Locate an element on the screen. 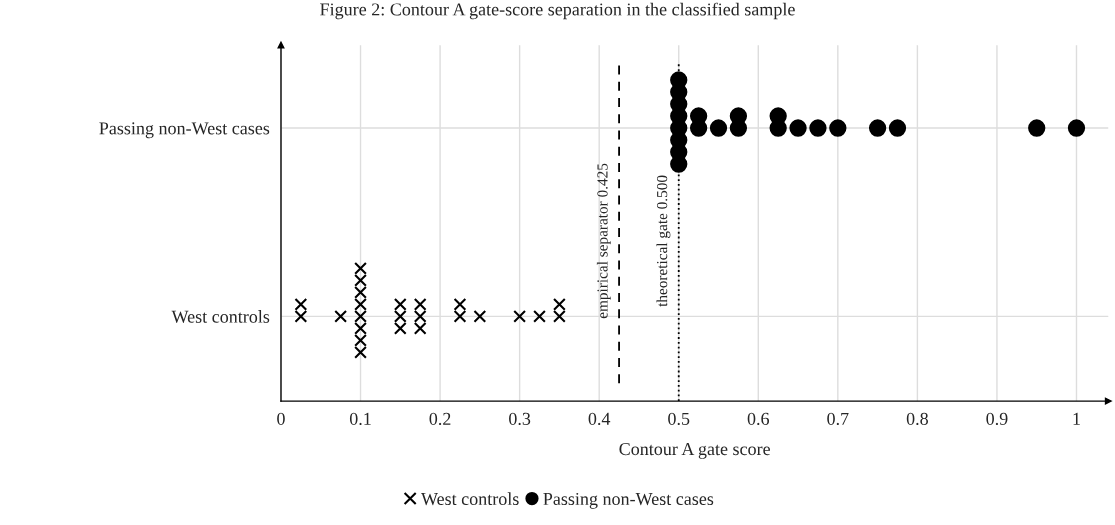 Image resolution: width=1115 pixels, height=525 pixels. ref-line-label: empirical separator 0.425 is located at coordinates (603, 241).